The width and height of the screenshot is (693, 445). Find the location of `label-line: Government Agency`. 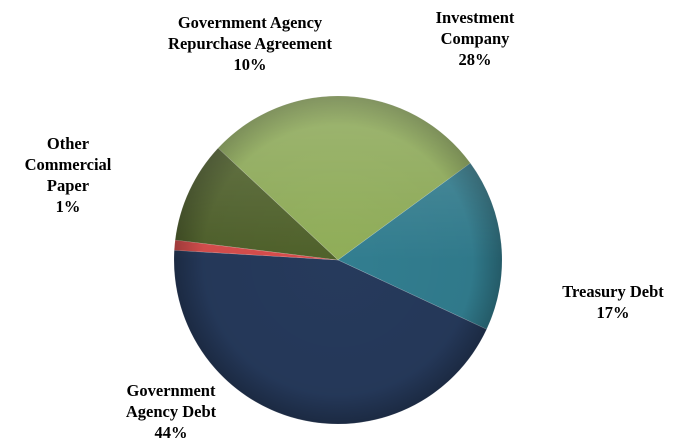

label-line: Government Agency is located at coordinates (250, 22).